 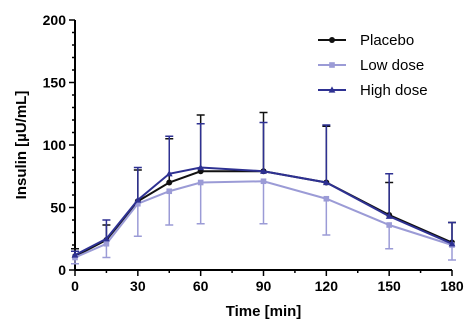 I want to click on legend: Placebo Low dose High dose, so click(x=373, y=65).